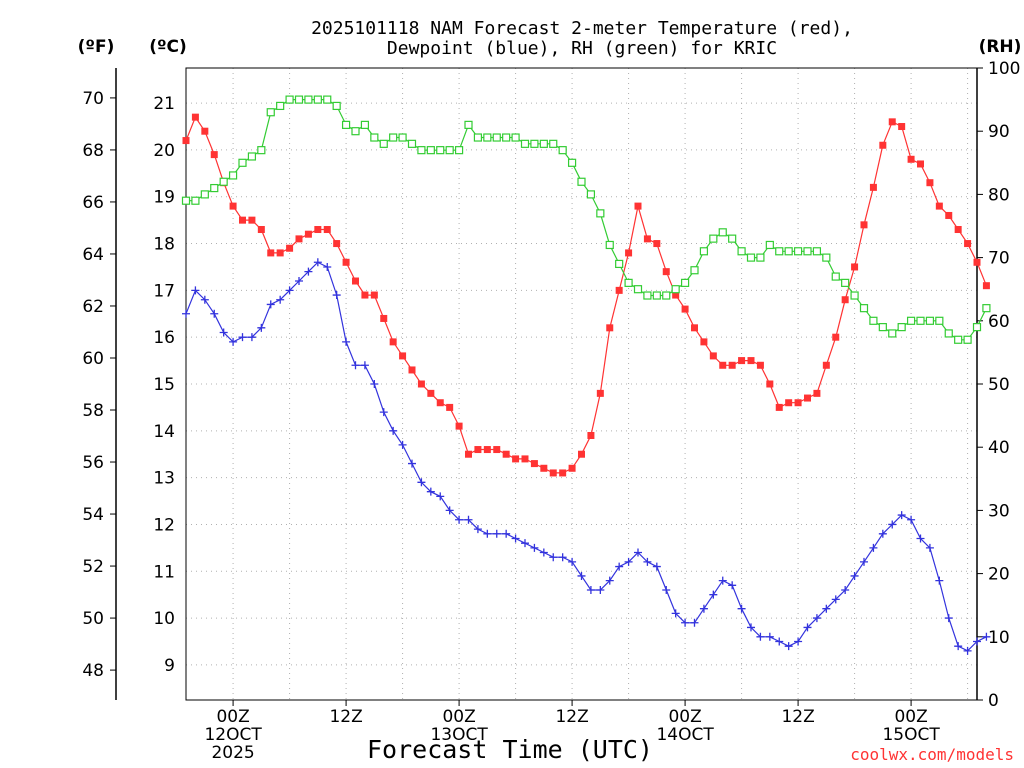  Describe the element at coordinates (164, 572) in the screenshot. I see `celsius-tick-label: 11` at that location.